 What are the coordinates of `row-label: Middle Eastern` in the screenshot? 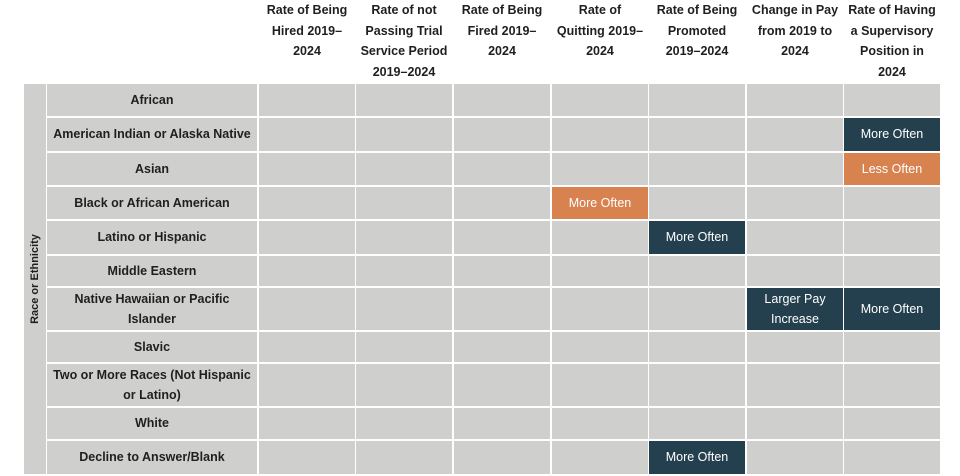 It's located at (152, 271).